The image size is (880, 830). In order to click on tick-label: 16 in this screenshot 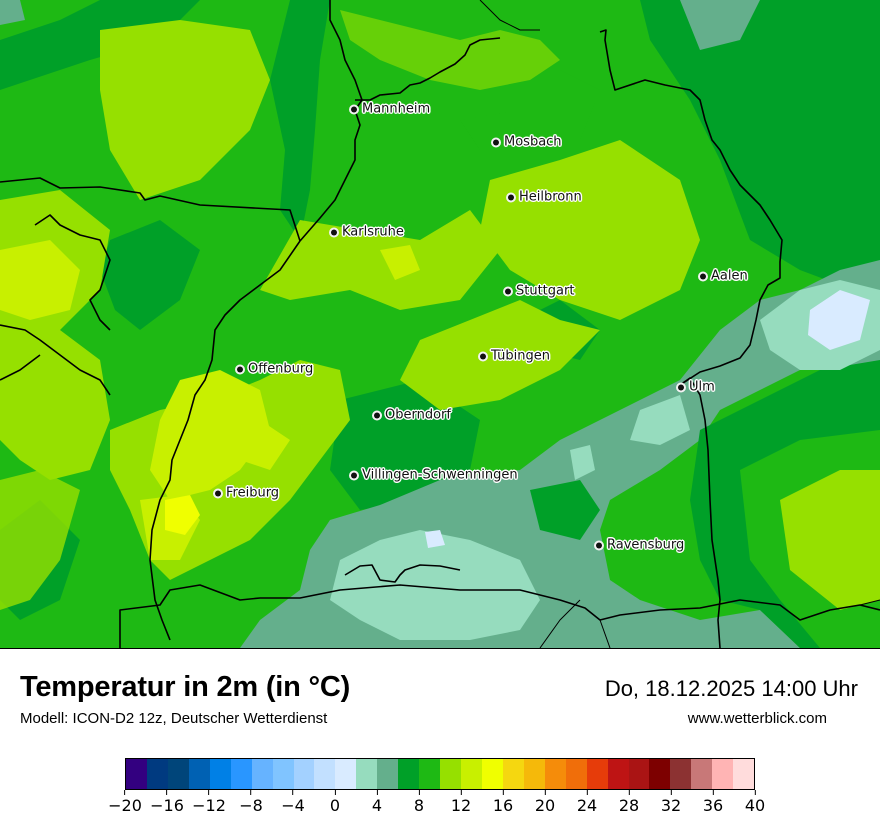, I will do `click(503, 805)`.